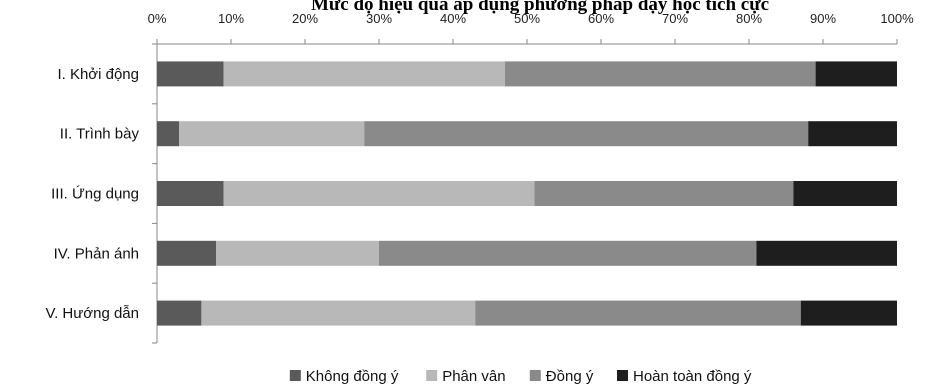 This screenshot has width=928, height=390. What do you see at coordinates (473, 376) in the screenshot?
I see `legend-label: Phân vân` at bounding box center [473, 376].